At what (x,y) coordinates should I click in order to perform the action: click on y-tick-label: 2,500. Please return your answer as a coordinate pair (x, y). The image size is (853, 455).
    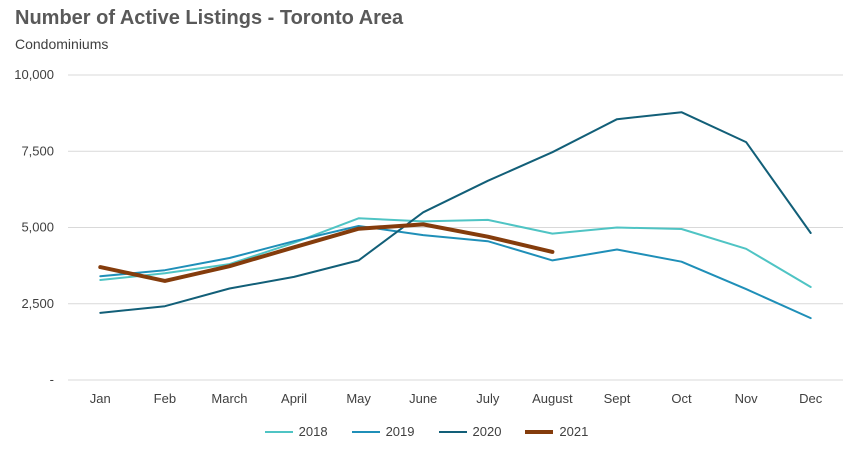
    Looking at the image, I should click on (37, 303).